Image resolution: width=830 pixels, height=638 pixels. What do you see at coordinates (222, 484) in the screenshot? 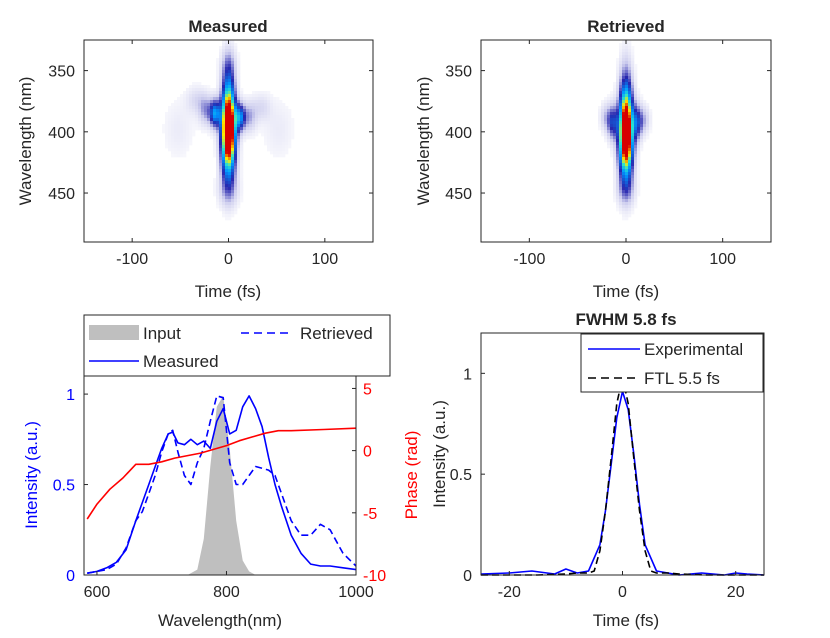
I see `series-measured-line` at bounding box center [222, 484].